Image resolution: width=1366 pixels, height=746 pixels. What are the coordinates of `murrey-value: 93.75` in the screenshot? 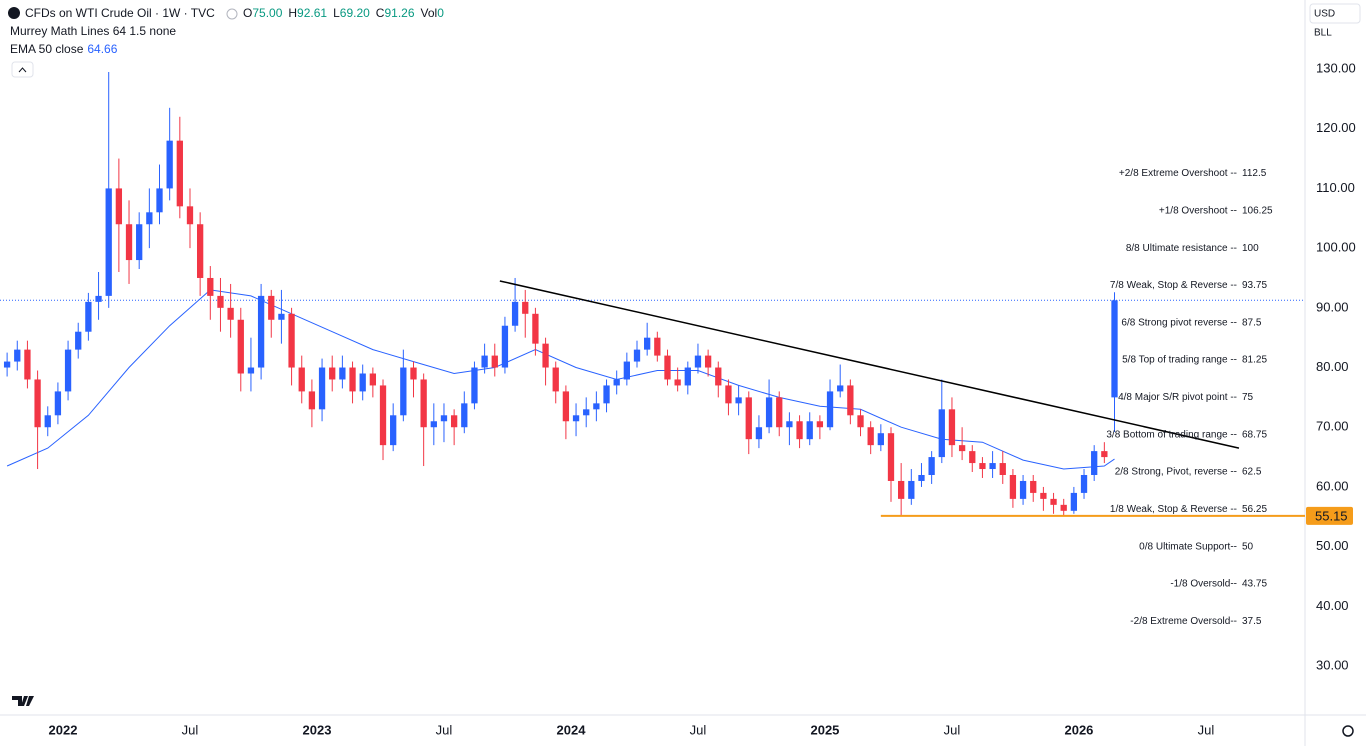 It's located at (1254, 285).